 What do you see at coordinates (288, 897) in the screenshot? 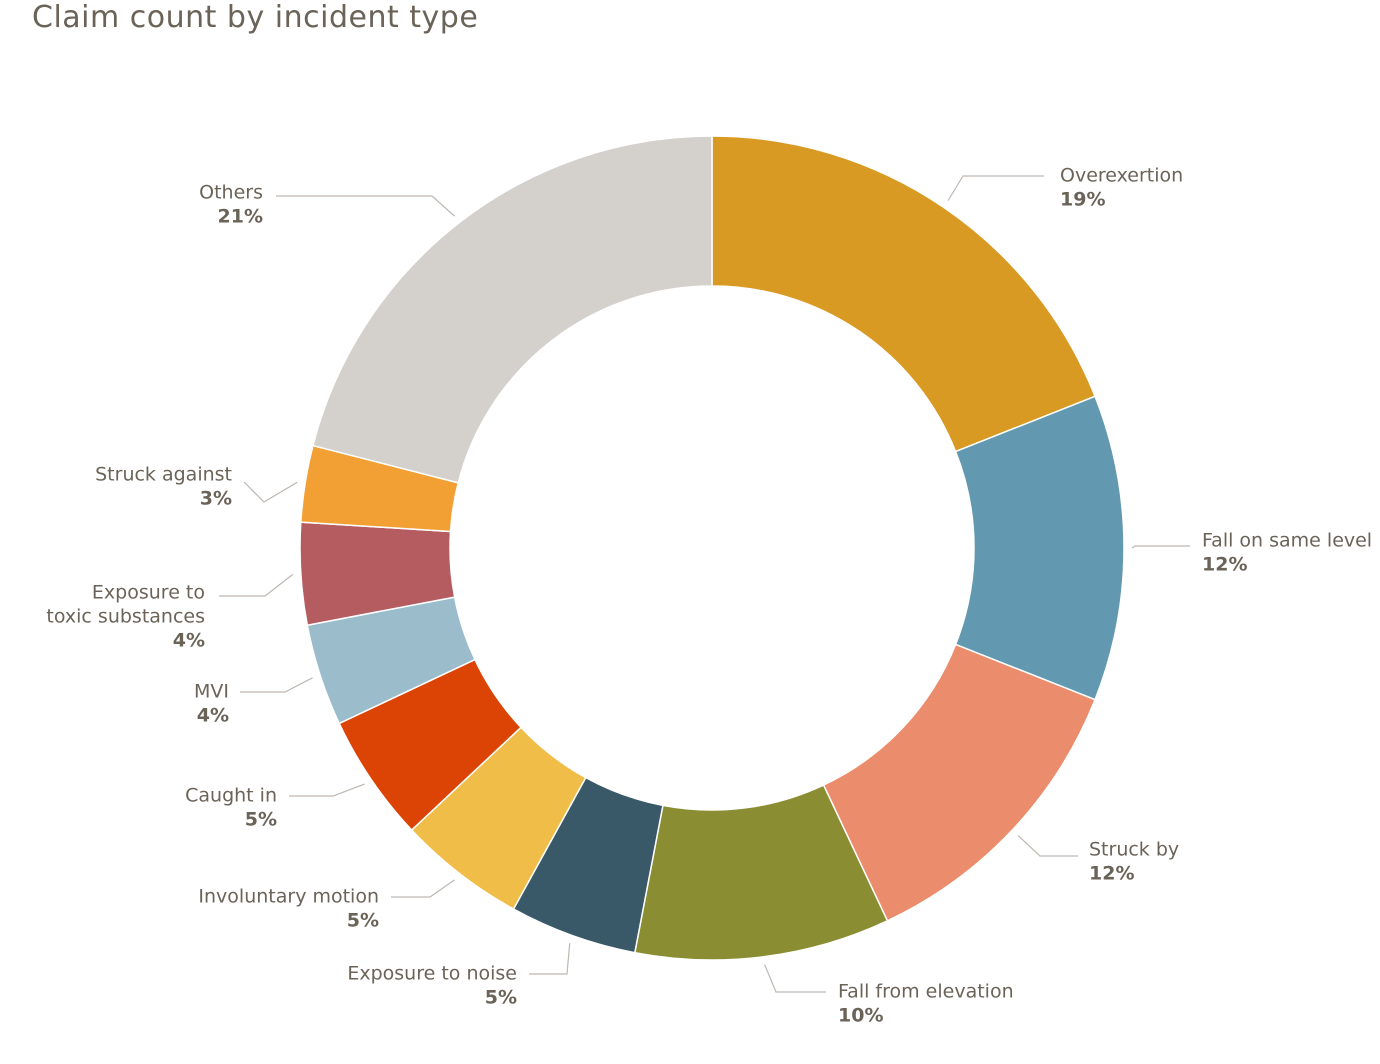
I see `slice-name: Involuntary motion` at bounding box center [288, 897].